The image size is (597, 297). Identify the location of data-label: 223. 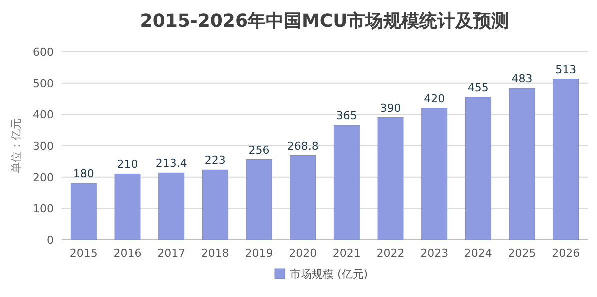
(215, 161).